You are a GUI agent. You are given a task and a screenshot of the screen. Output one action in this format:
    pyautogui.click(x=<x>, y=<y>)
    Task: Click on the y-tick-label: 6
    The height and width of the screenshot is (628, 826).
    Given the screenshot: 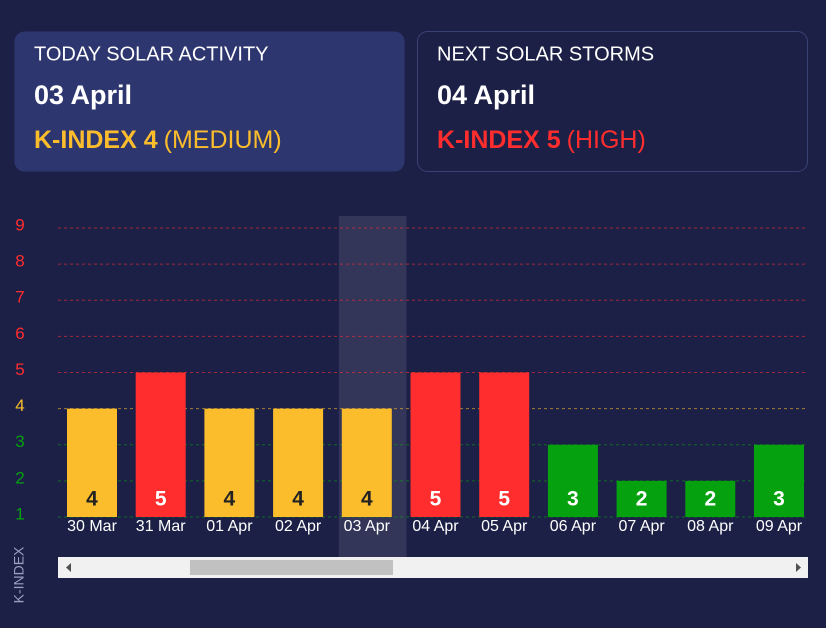 What is the action you would take?
    pyautogui.click(x=19, y=333)
    